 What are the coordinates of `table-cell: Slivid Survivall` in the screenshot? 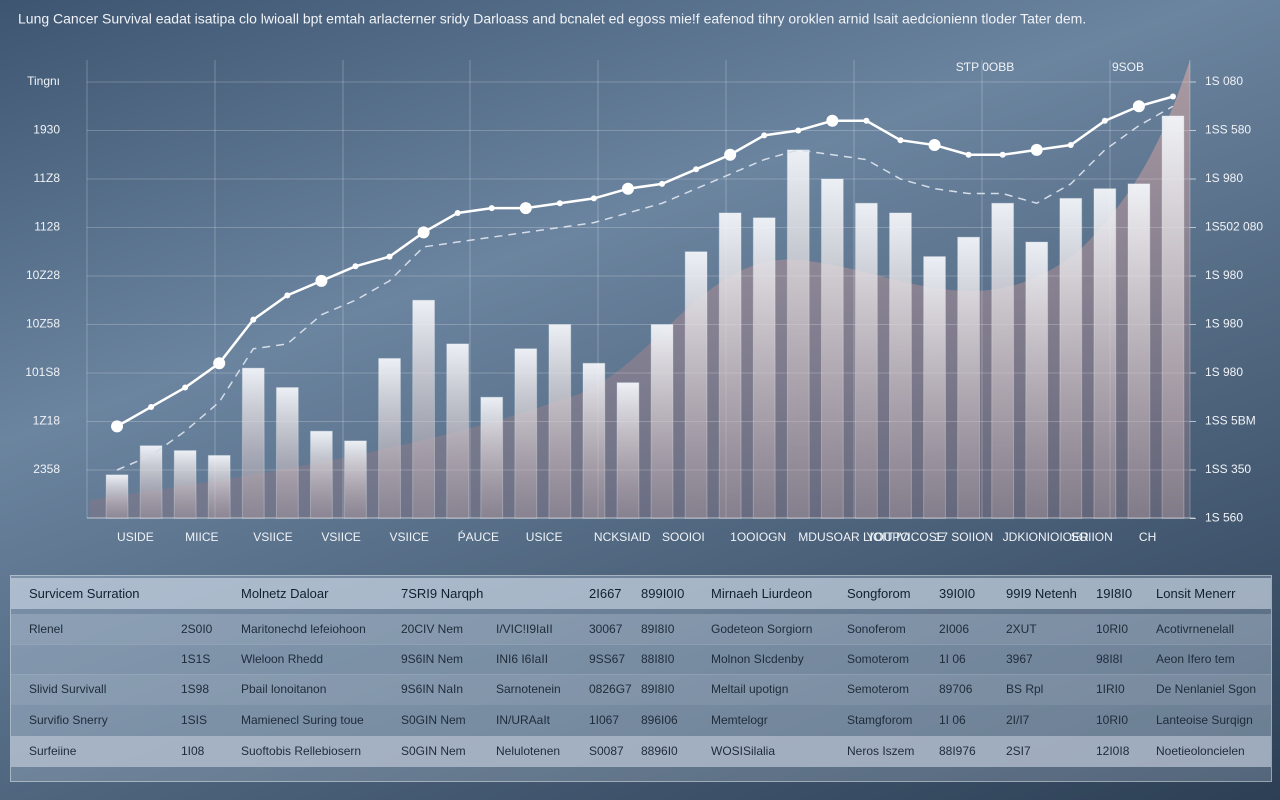 It's located at (68, 689).